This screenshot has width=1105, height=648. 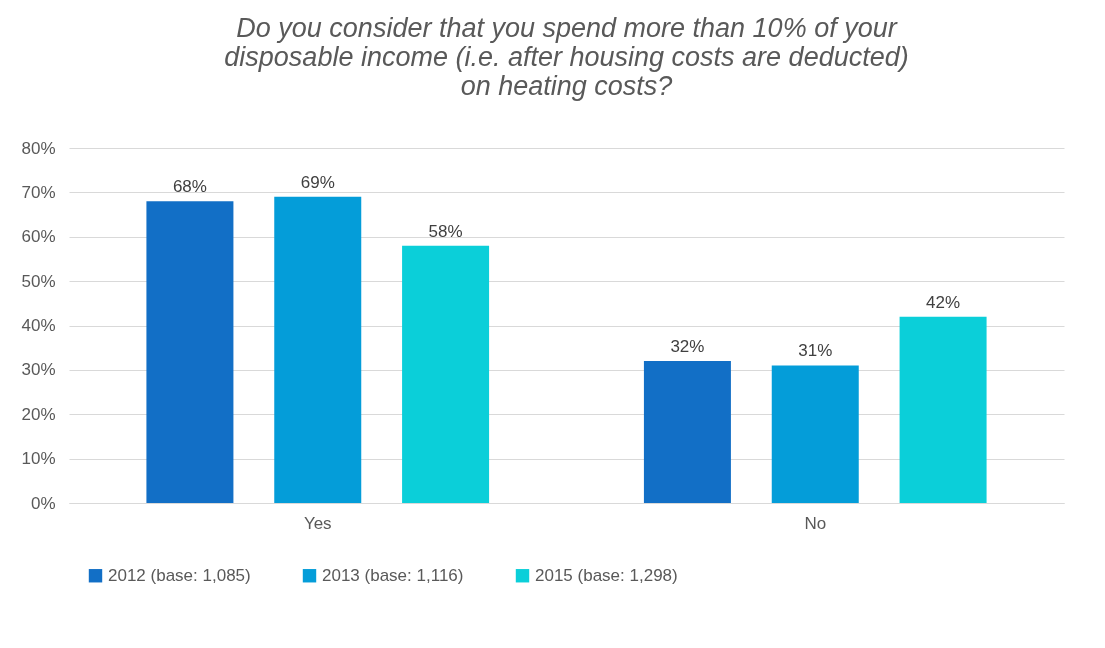 I want to click on x-tick-label: Yes, so click(x=317, y=523).